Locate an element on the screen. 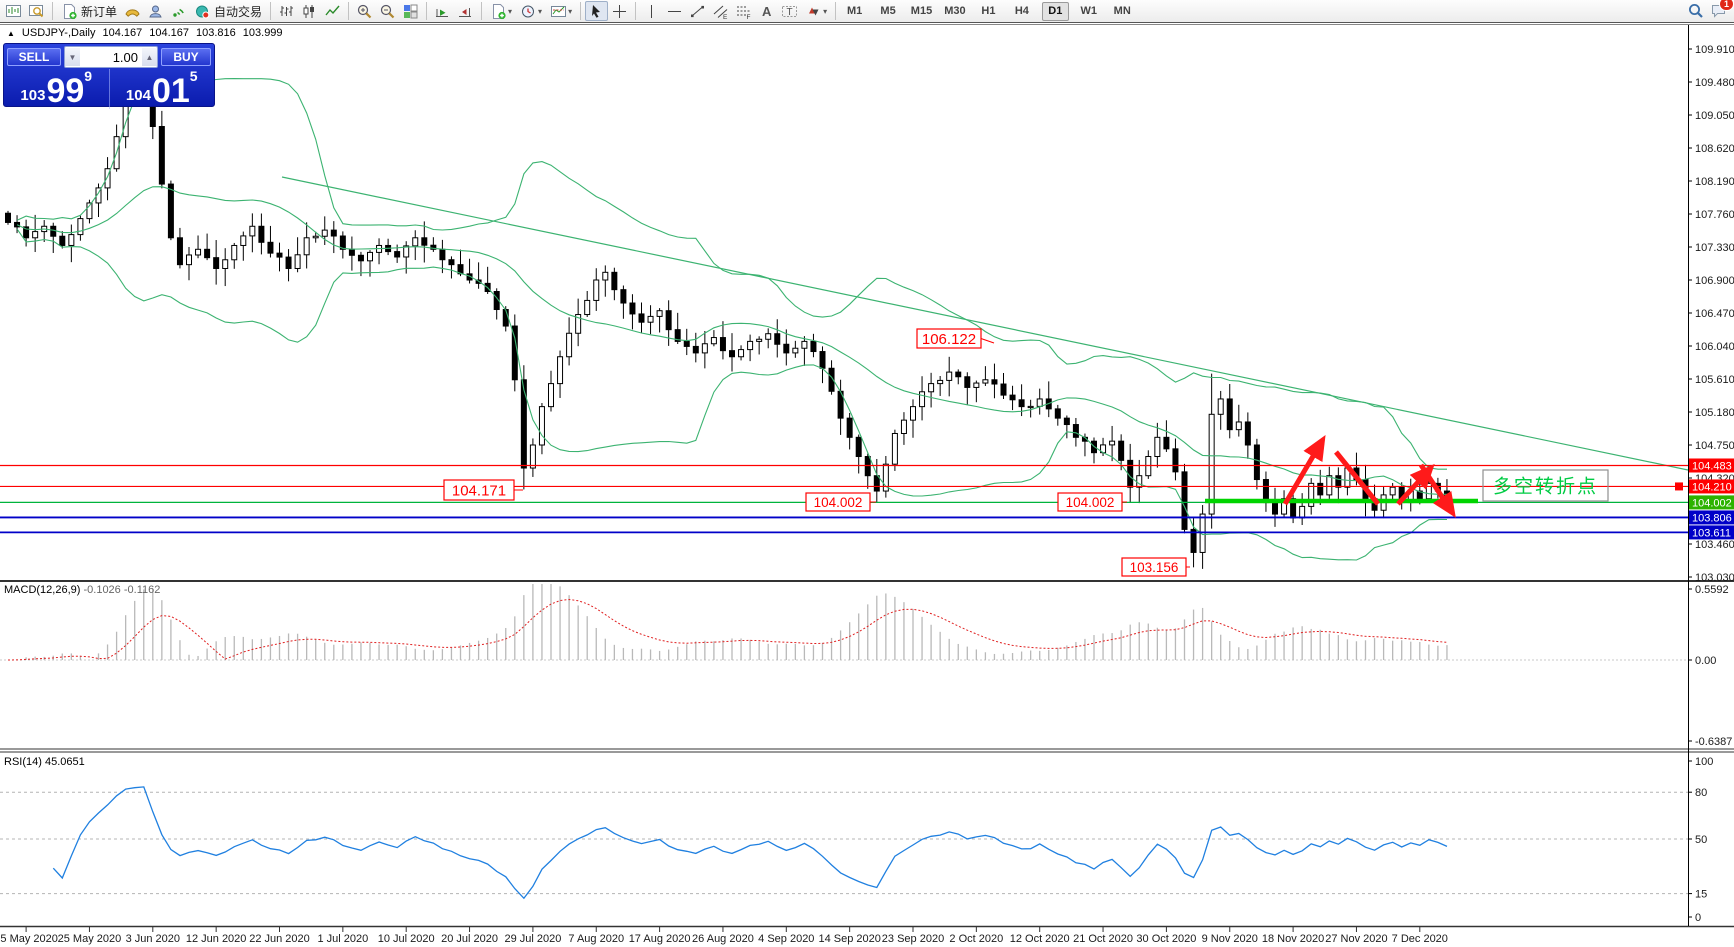 The height and width of the screenshot is (947, 1734). sell-price-sup: 9 is located at coordinates (88, 76).